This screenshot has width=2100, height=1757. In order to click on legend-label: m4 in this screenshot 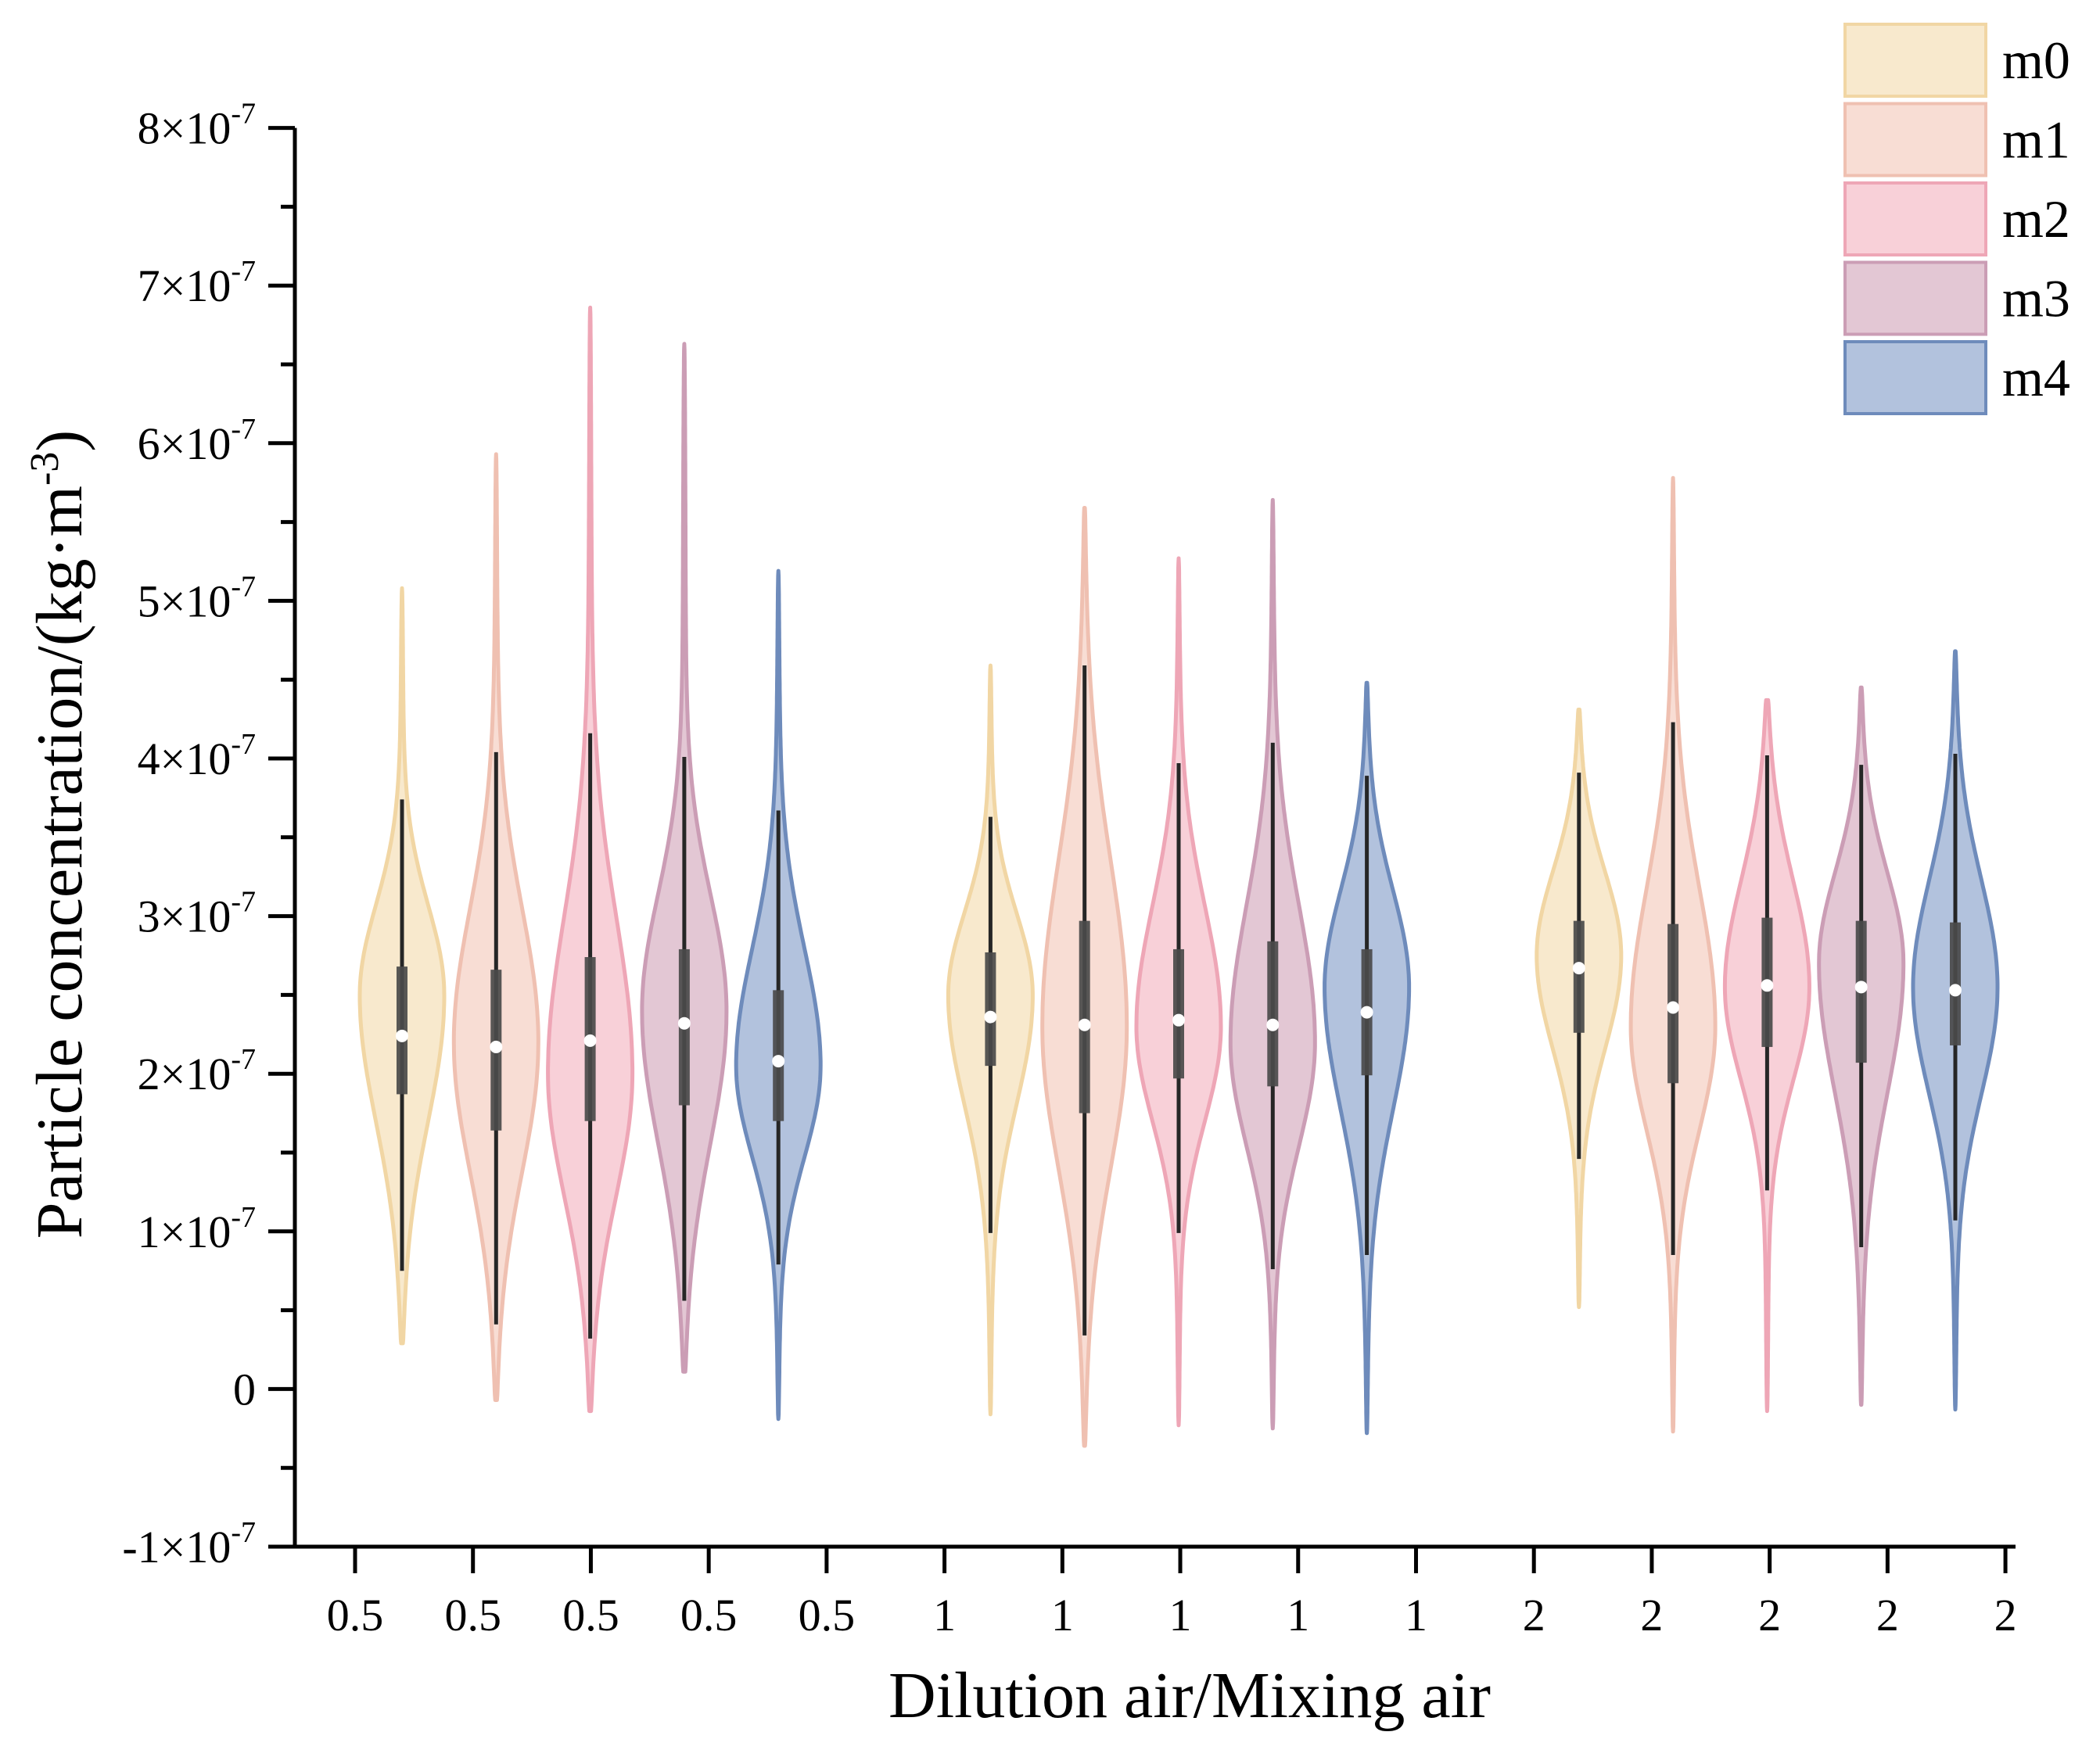, I will do `click(2036, 377)`.